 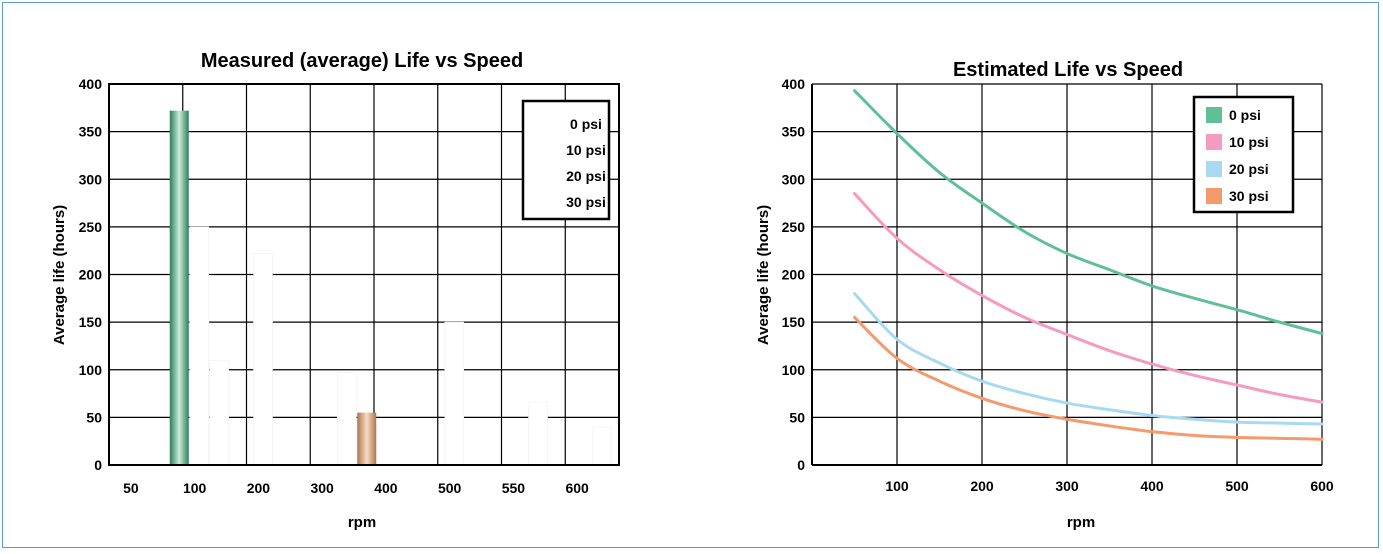 I want to click on x-tick-labels: 50 100 200 300 400 500 550 600, so click(x=356, y=488).